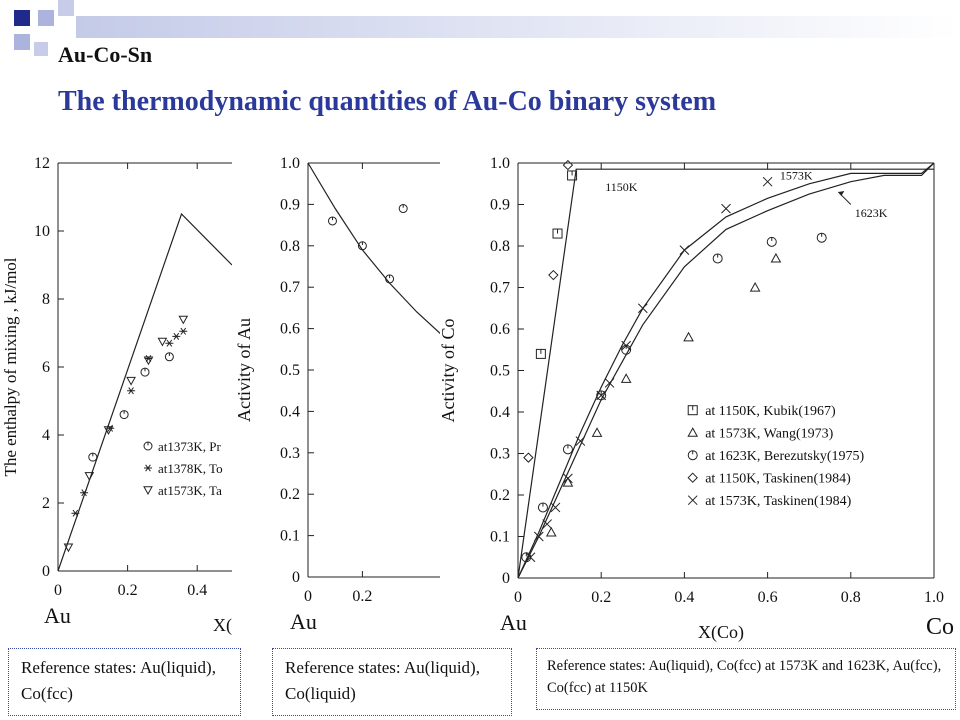  I want to click on y-tick-label: 0.7, so click(500, 288).